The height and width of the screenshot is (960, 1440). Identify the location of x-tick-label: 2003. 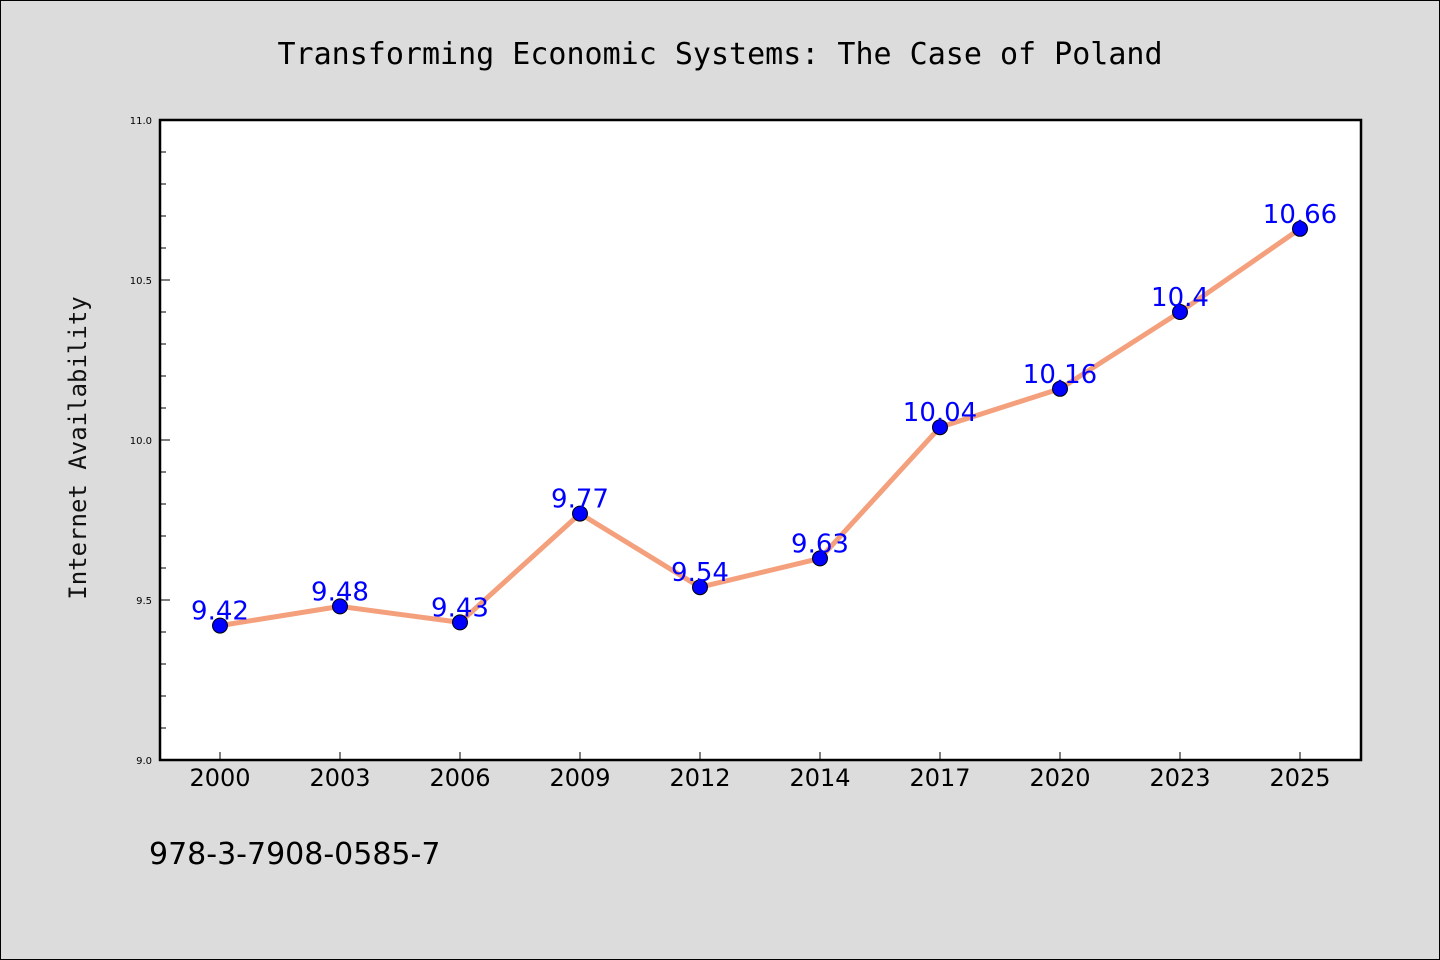
(339, 778).